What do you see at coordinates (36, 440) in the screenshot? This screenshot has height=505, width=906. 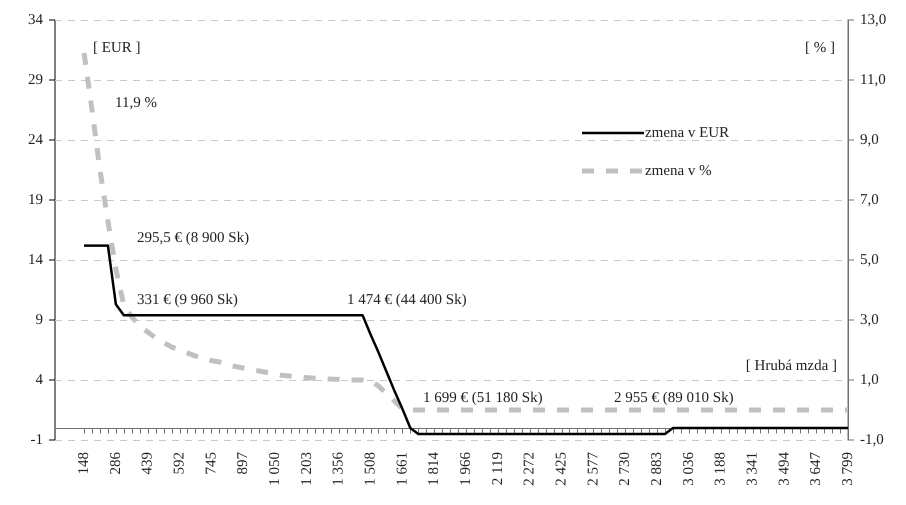 I see `y-tick-label: -1` at bounding box center [36, 440].